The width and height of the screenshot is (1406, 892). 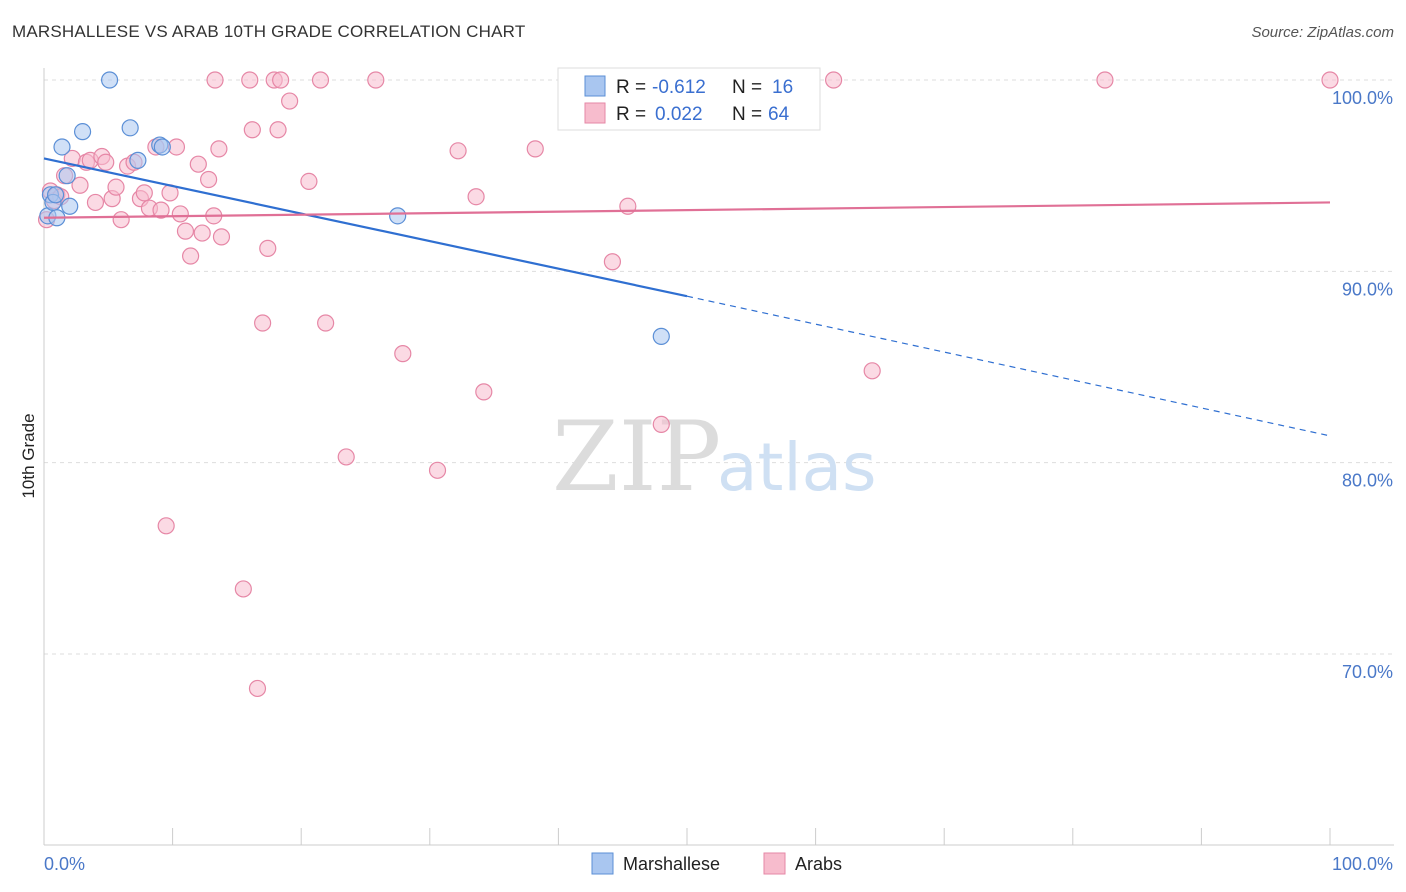 I want to click on legend-arabs-swatch, so click(x=595, y=113).